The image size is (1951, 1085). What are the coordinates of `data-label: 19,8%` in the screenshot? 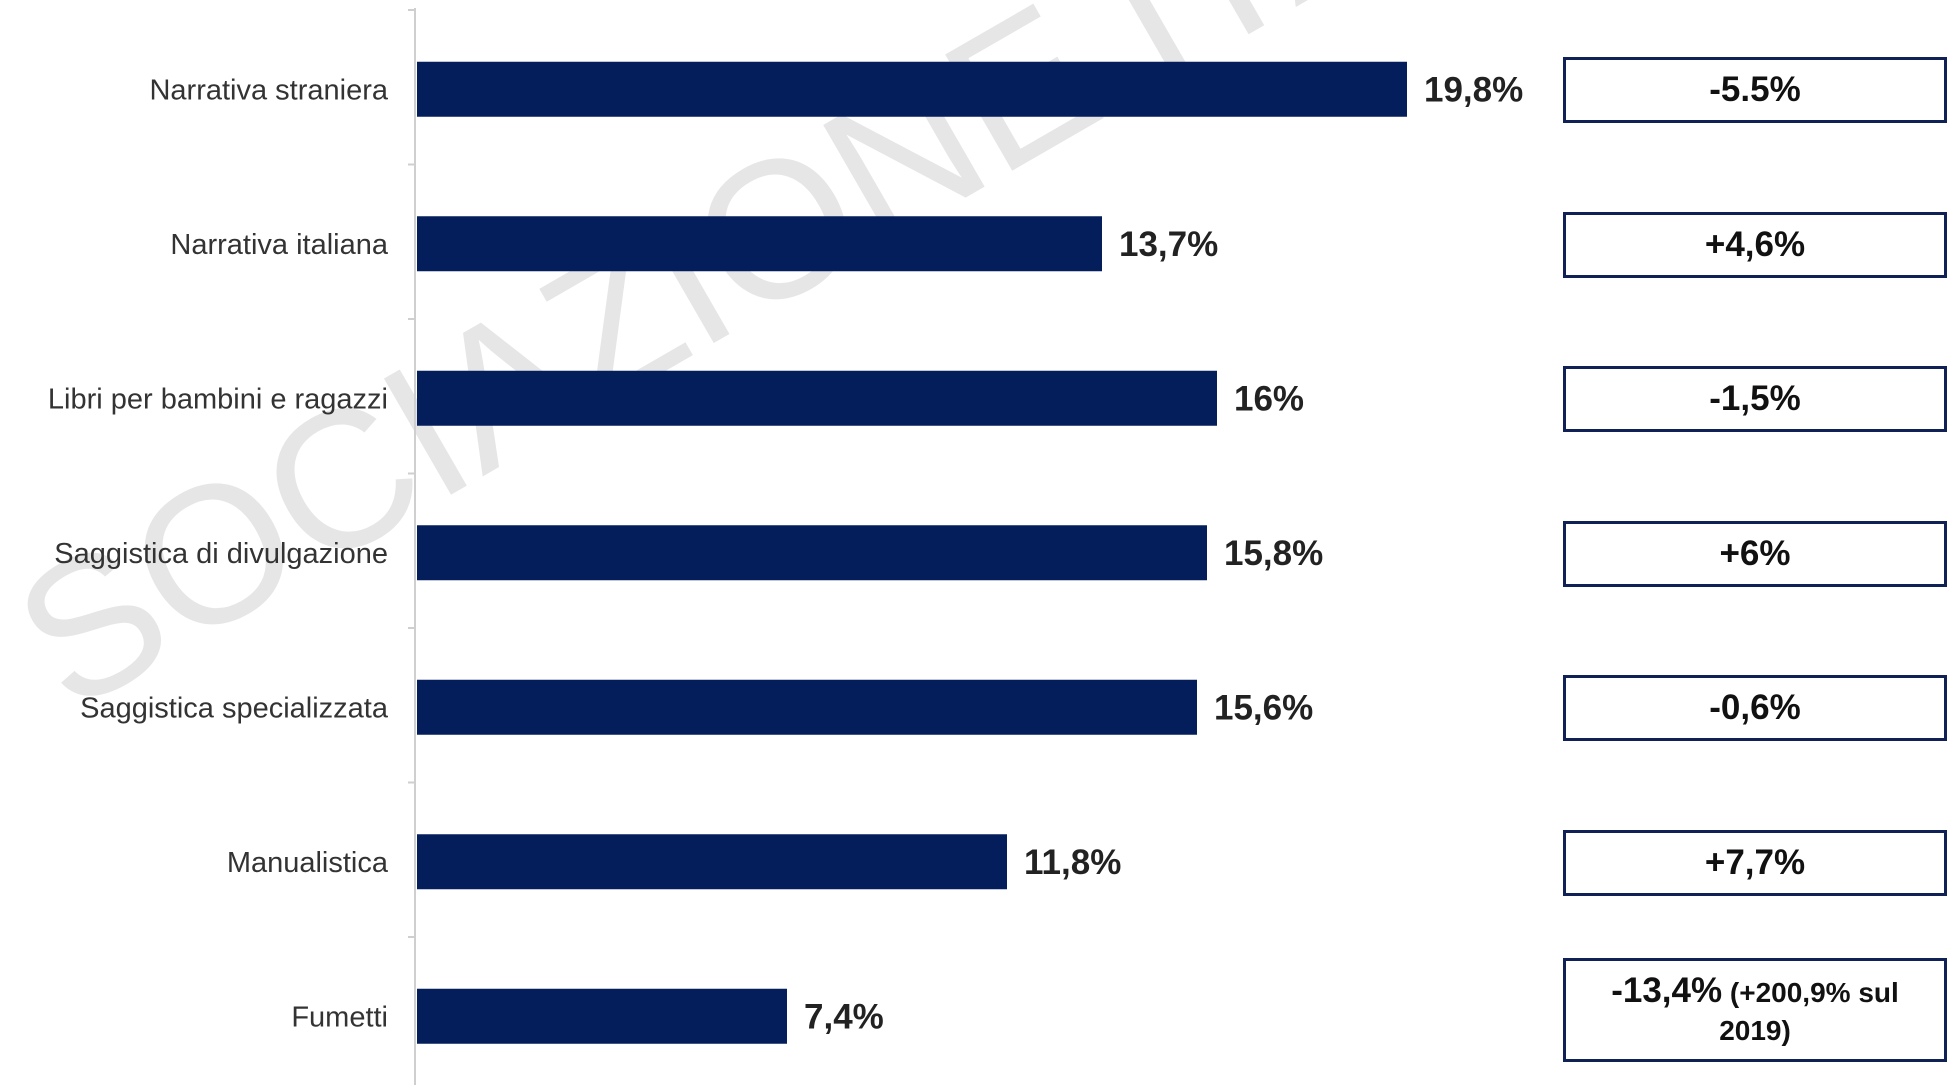 It's located at (1473, 89).